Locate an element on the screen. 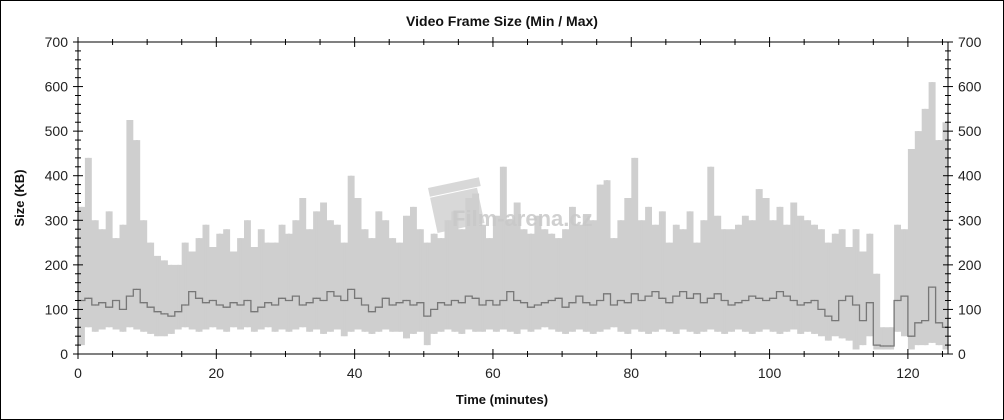  y-tick-label: 300 is located at coordinates (57, 220).